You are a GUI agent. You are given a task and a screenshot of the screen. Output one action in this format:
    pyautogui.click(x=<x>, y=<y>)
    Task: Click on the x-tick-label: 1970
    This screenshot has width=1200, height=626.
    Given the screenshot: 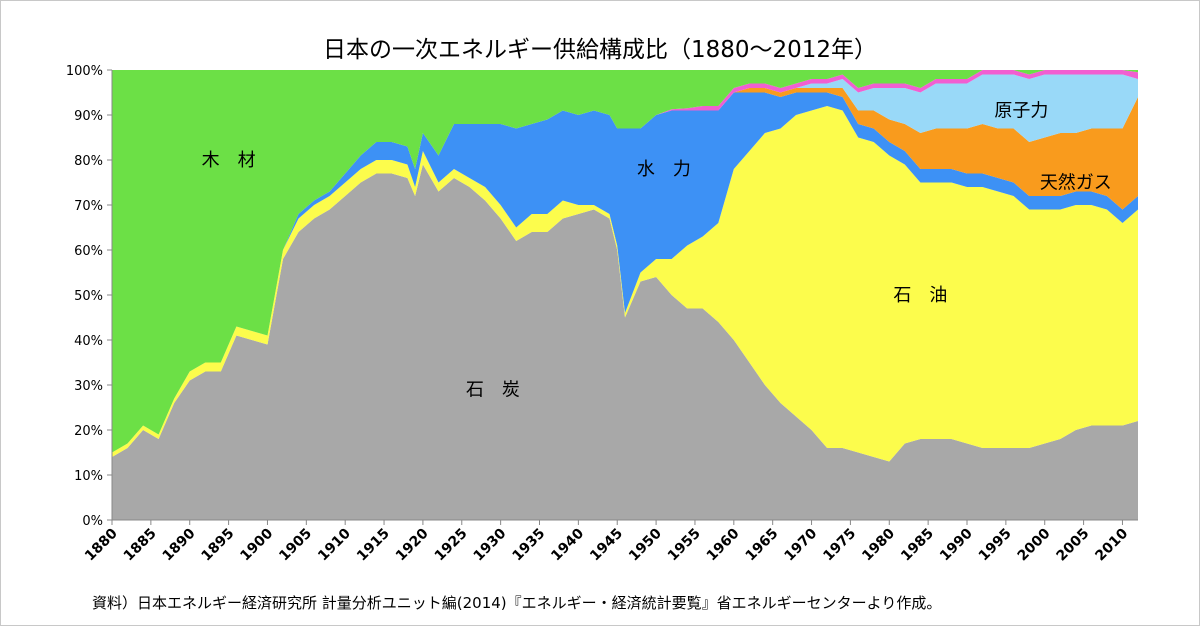 What is the action you would take?
    pyautogui.click(x=801, y=544)
    